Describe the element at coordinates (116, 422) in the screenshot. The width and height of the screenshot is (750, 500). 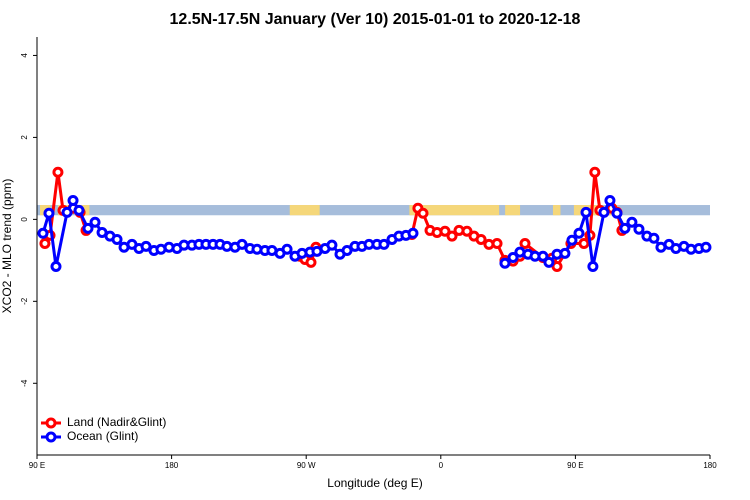
I see `legend-label: Land (Nadir&Glint)` at that location.